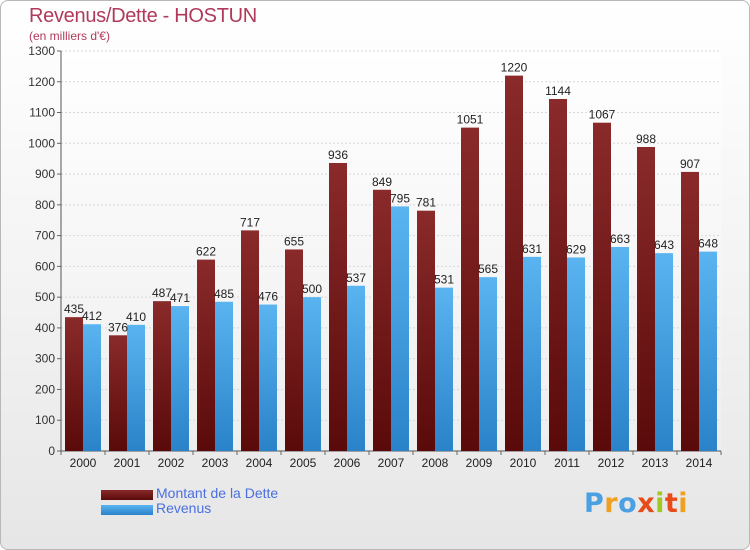 Image resolution: width=750 pixels, height=550 pixels. What do you see at coordinates (558, 91) in the screenshot?
I see `data-label-dette: 1144` at bounding box center [558, 91].